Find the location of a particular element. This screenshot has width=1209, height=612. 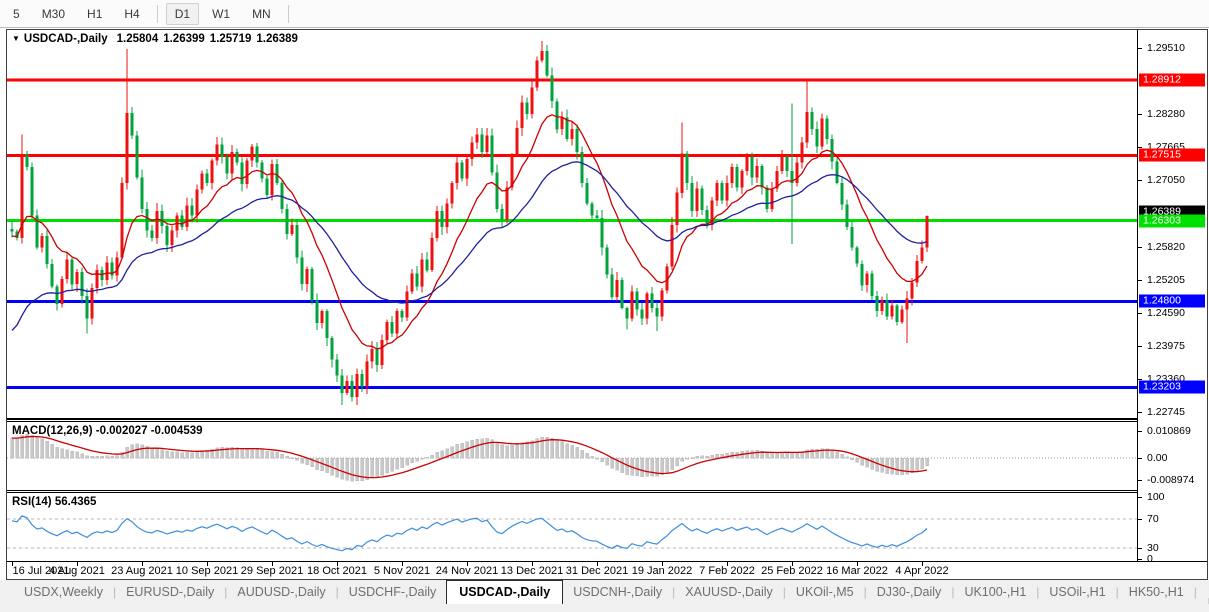

timeframe-button-d1: D1 is located at coordinates (182, 13).